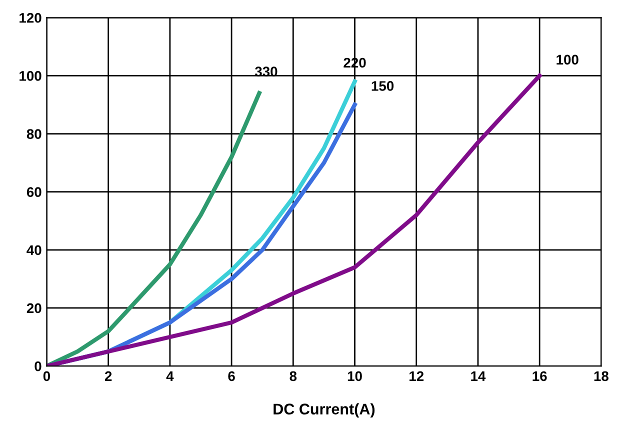 This screenshot has width=623, height=441. What do you see at coordinates (46, 376) in the screenshot?
I see `x-tick-label: 0` at bounding box center [46, 376].